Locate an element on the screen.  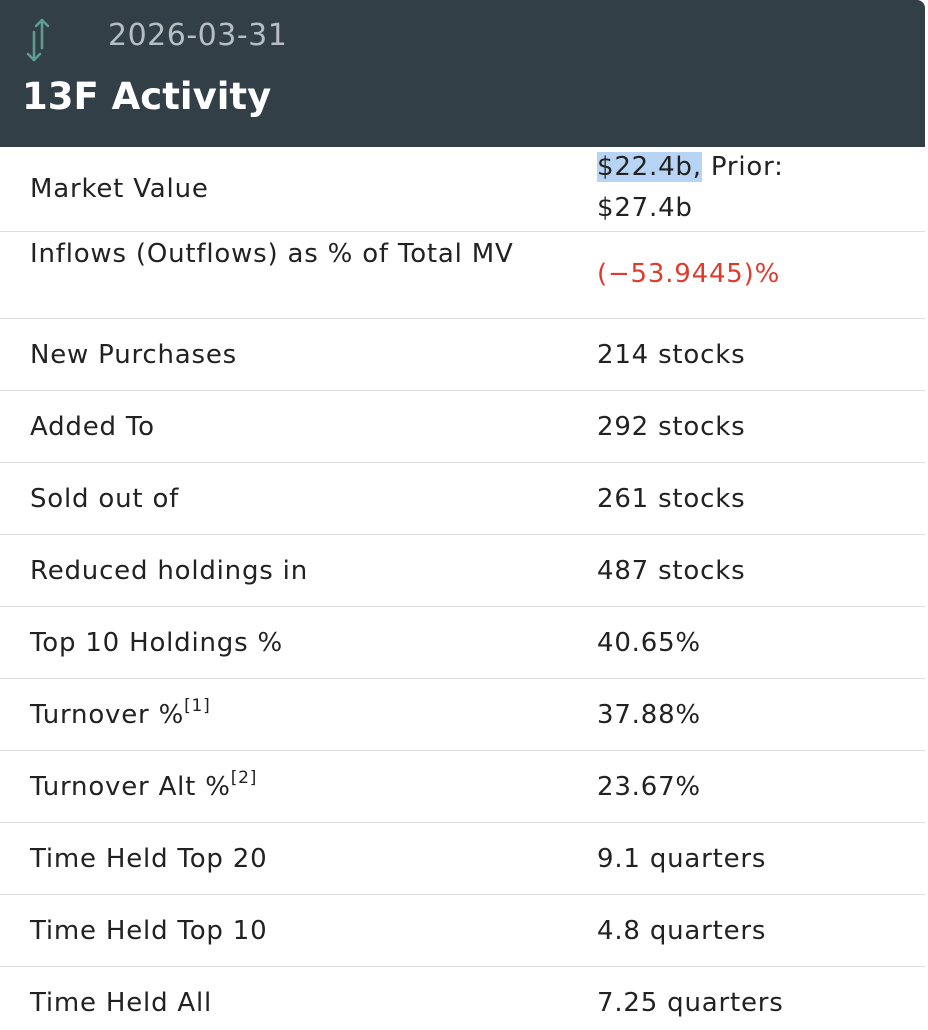
turnover-alt-value: 23.67% is located at coordinates (649, 787).